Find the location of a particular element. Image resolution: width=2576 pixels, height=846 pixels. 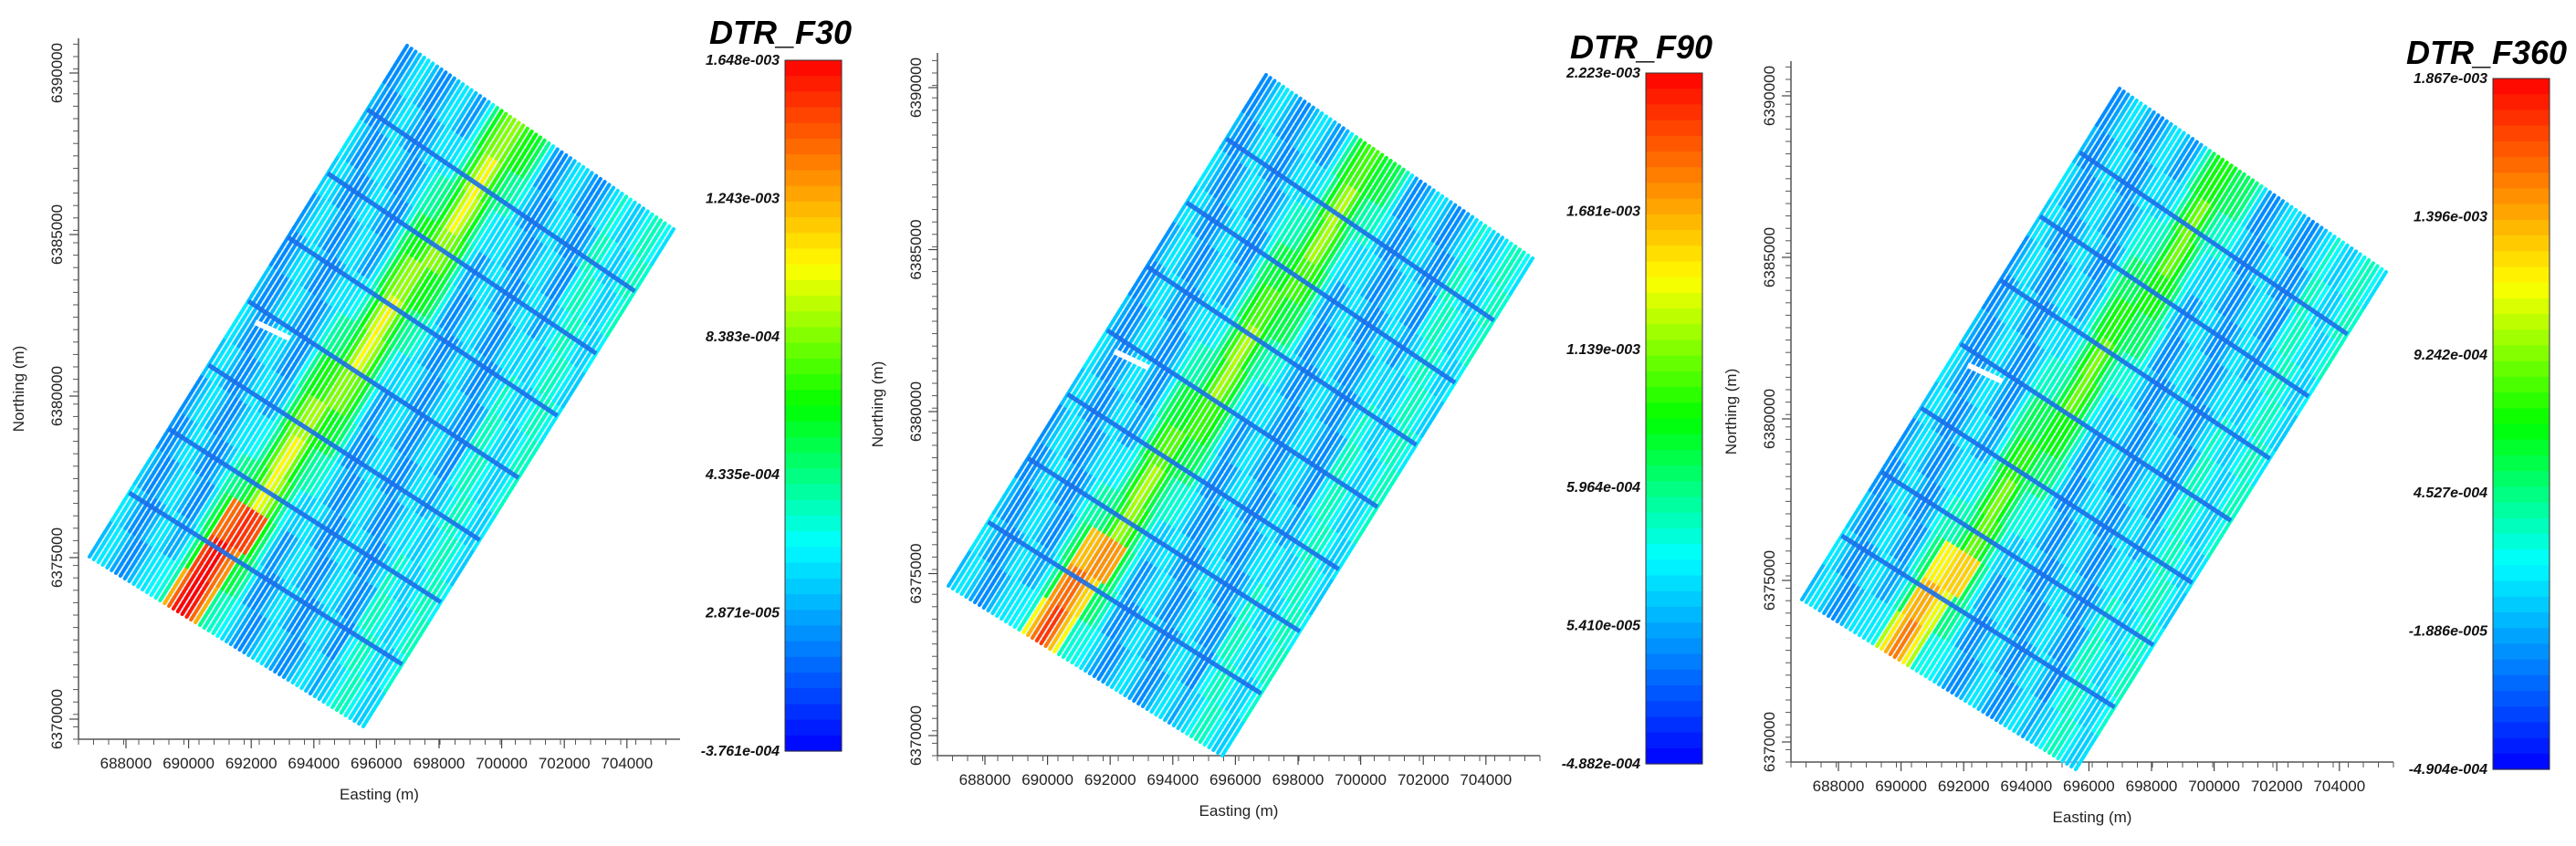

y-tick-label: 6375000 is located at coordinates (1770, 580).